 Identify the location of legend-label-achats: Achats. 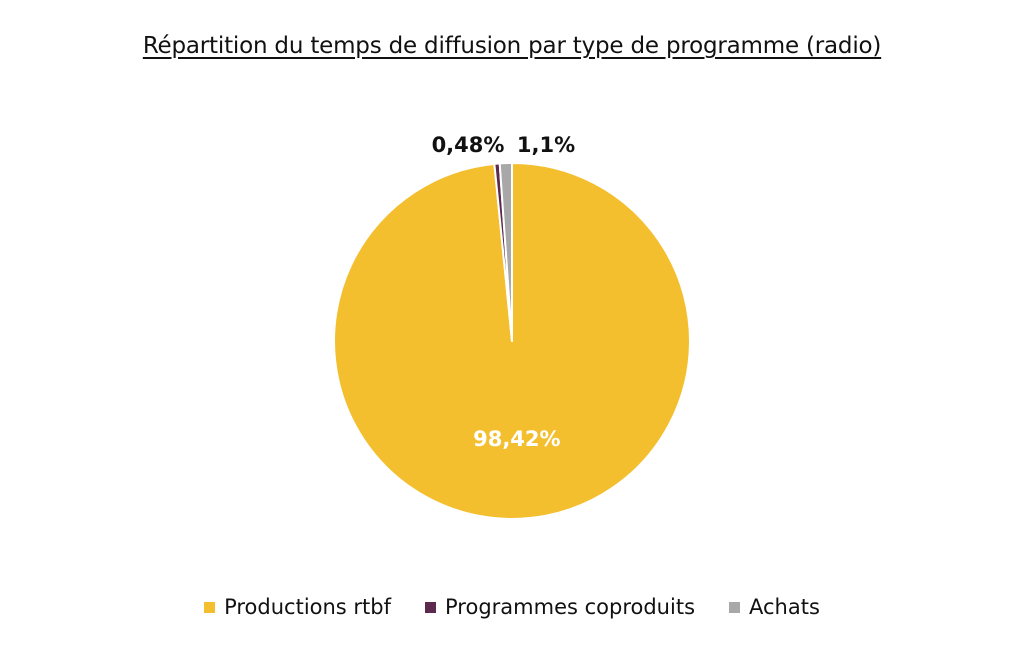
(784, 607).